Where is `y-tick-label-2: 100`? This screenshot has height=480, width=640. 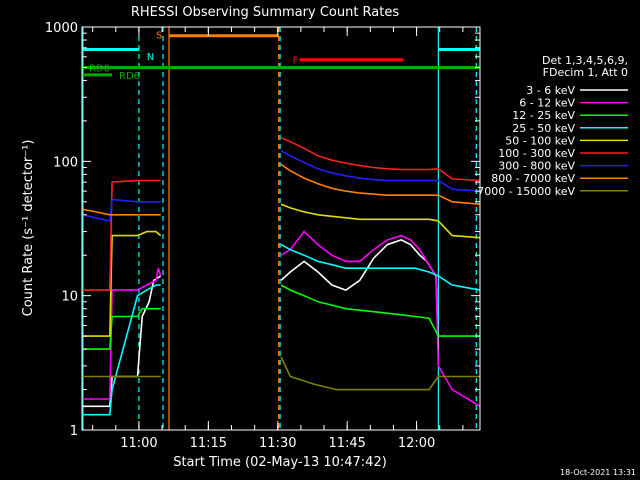
y-tick-label-2: 100 is located at coordinates (65, 162).